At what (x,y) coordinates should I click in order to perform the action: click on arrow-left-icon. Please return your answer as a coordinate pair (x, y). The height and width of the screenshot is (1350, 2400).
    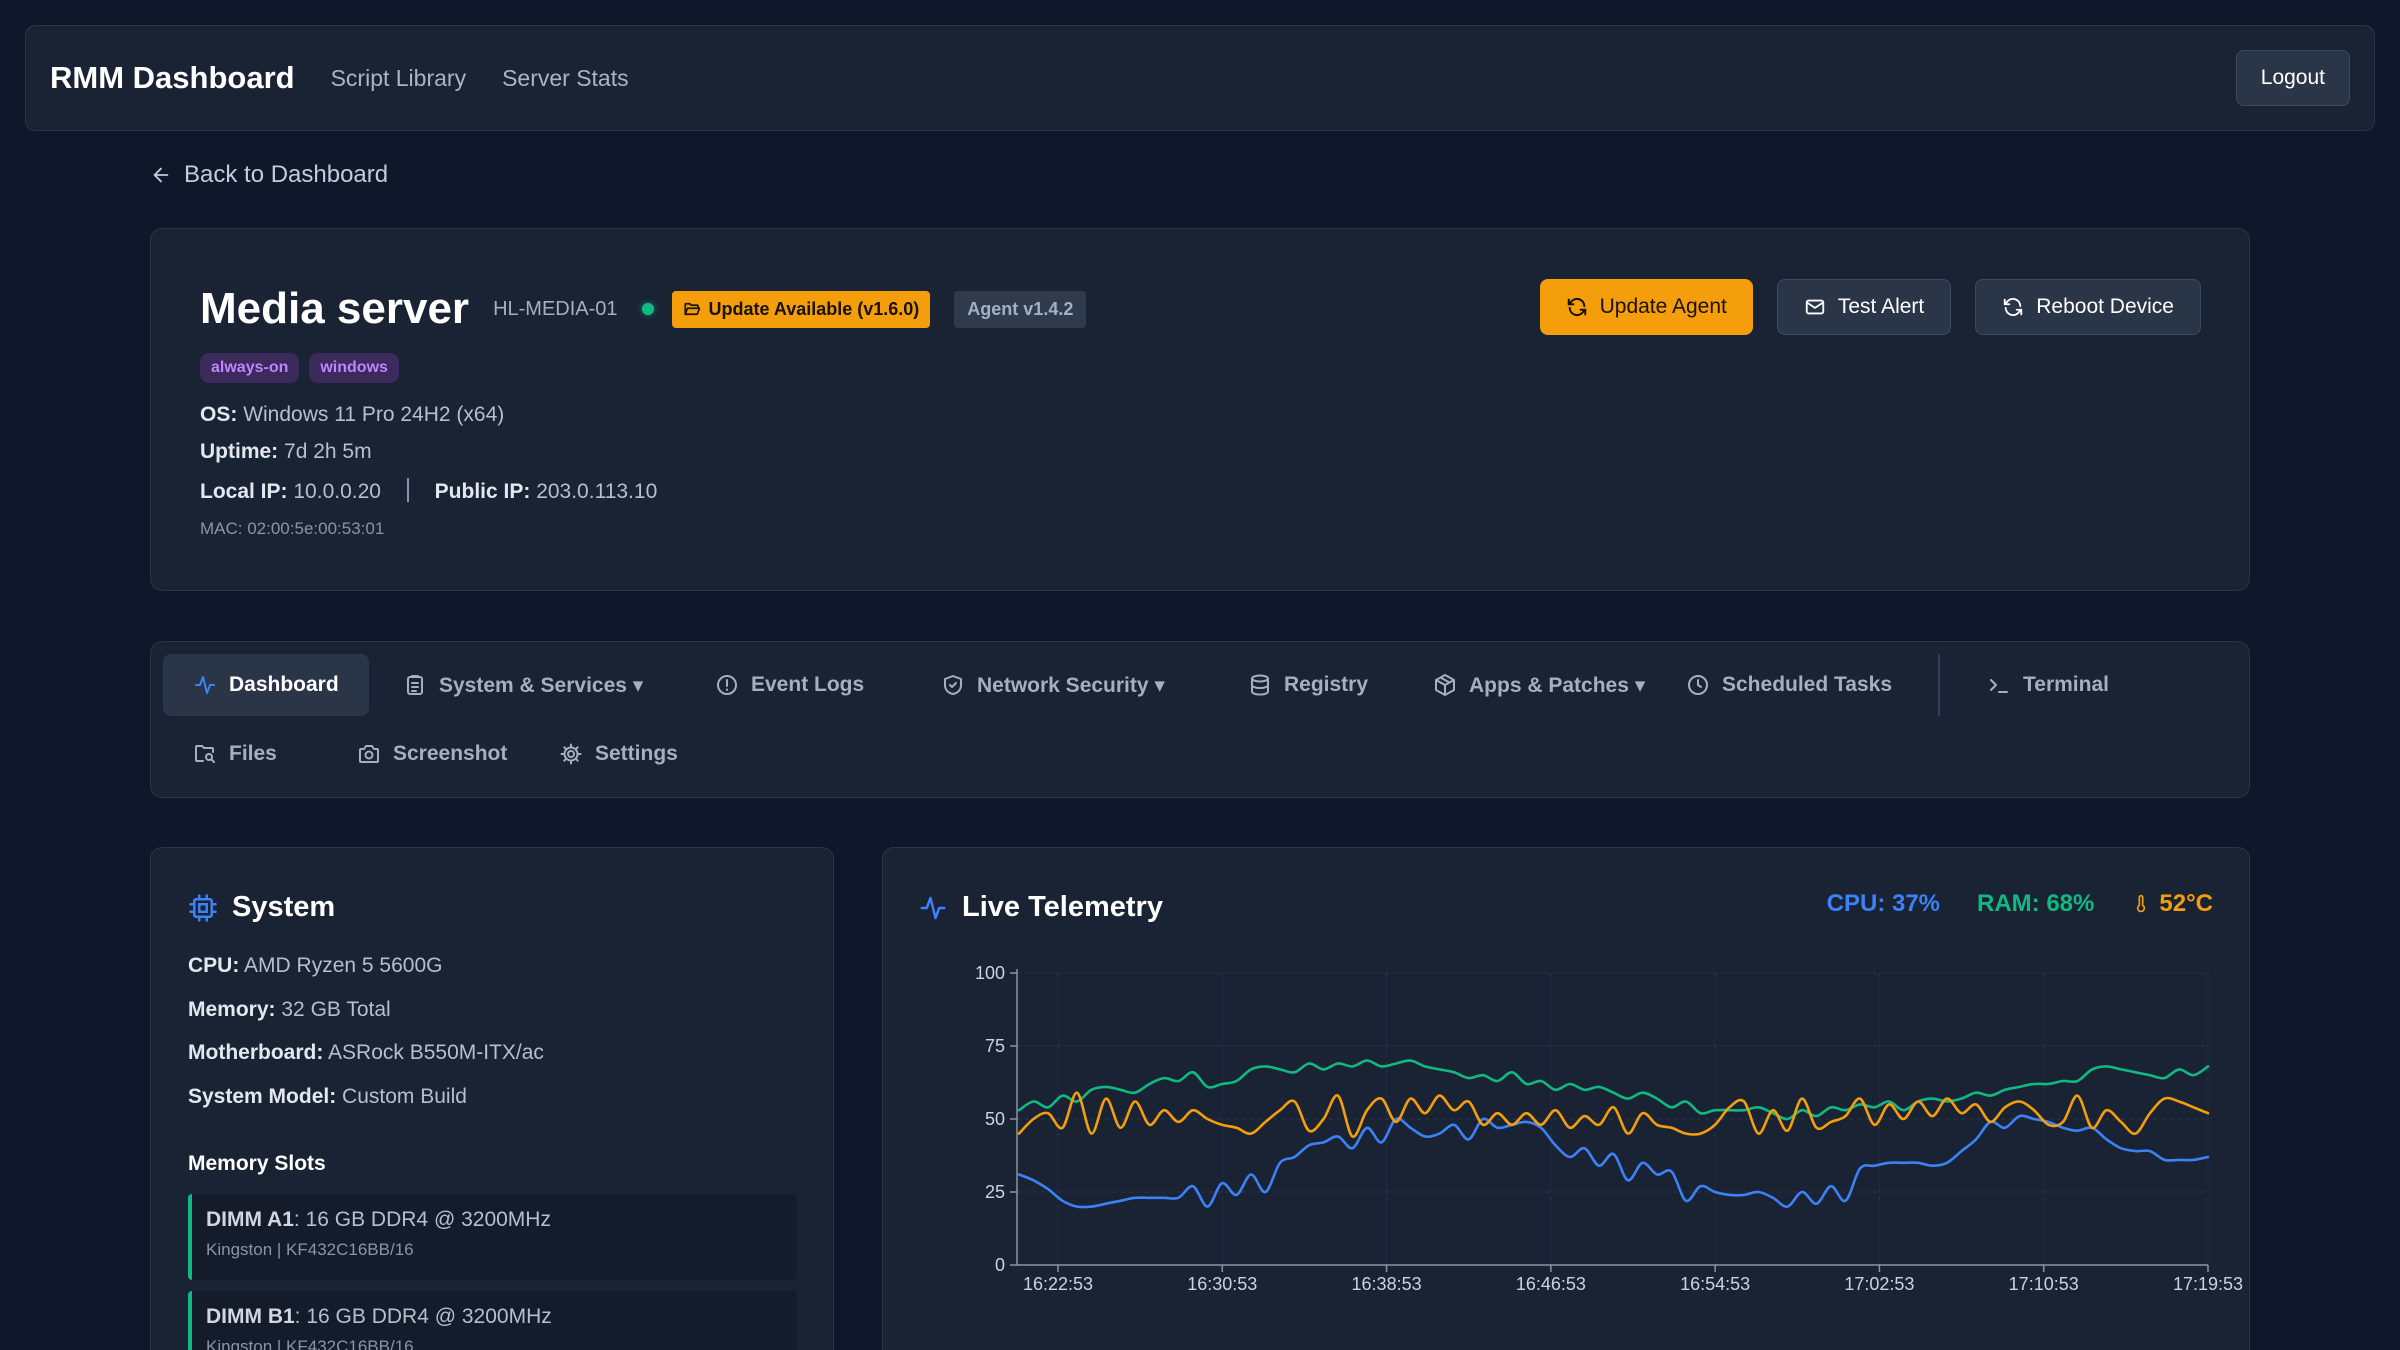
    Looking at the image, I should click on (161, 175).